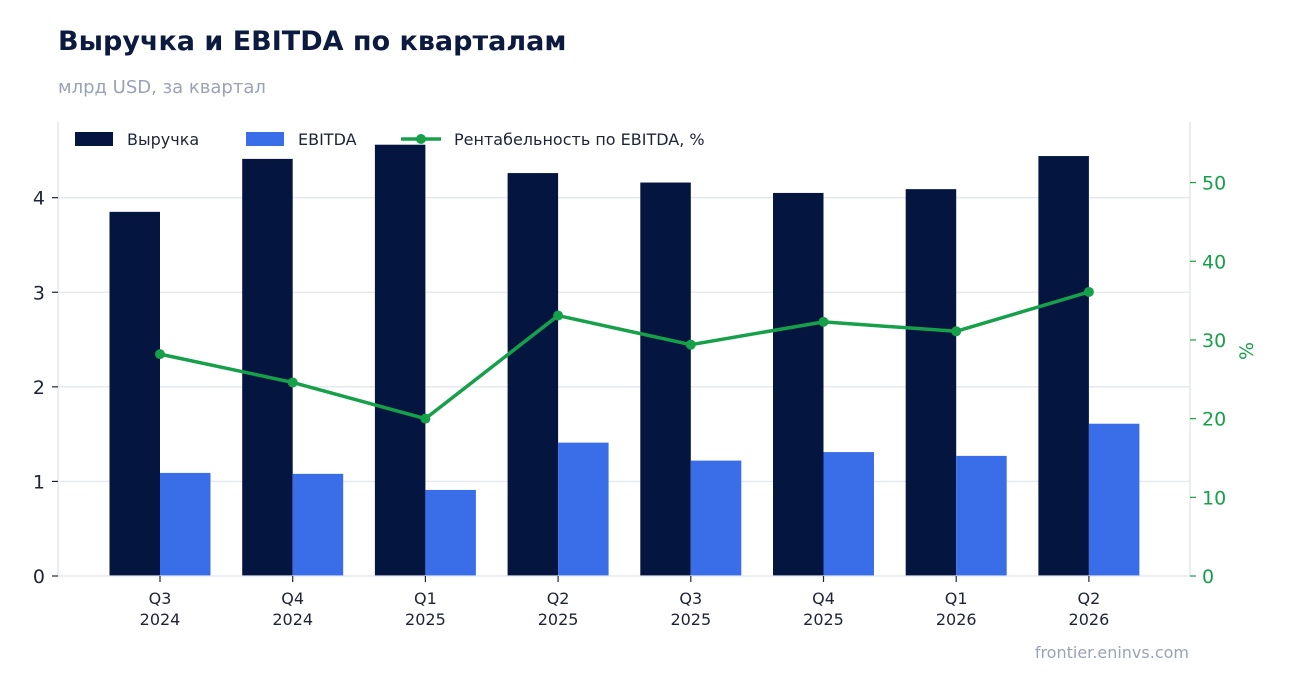  I want to click on right-tick-label: 30, so click(1214, 341).